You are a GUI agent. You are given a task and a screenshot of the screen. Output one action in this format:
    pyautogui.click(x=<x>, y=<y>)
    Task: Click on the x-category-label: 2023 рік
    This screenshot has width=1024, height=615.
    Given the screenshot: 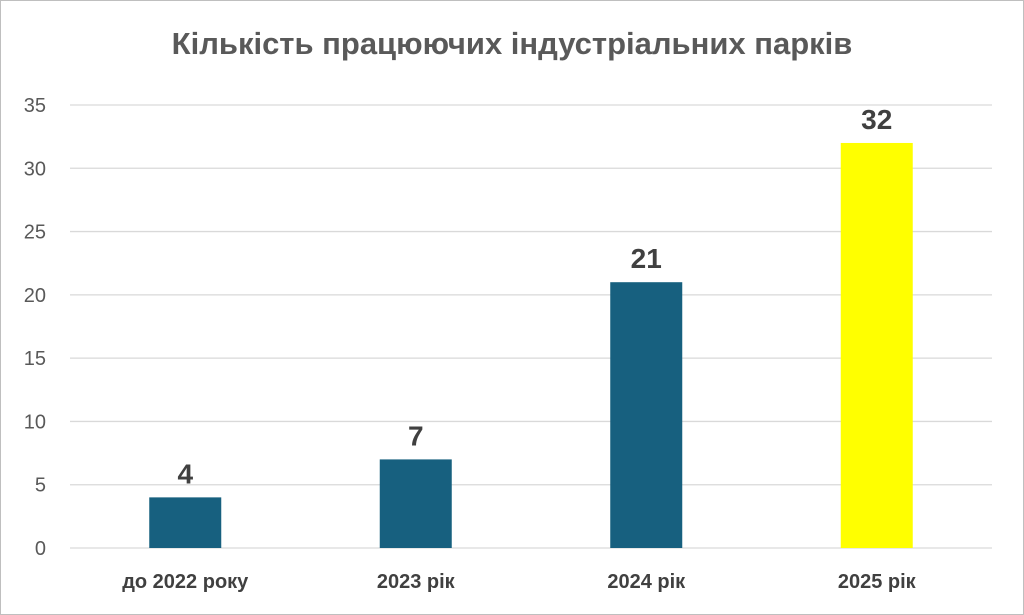 What is the action you would take?
    pyautogui.click(x=416, y=582)
    